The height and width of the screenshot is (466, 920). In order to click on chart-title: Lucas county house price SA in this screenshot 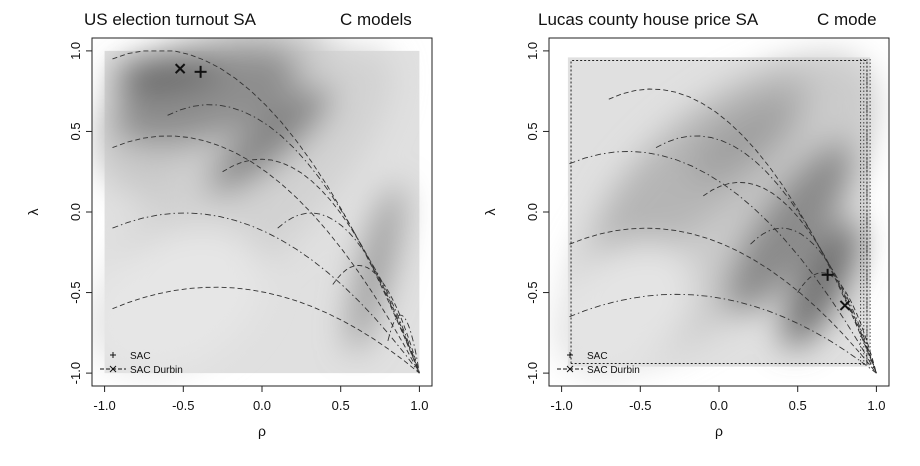, I will do `click(648, 19)`.